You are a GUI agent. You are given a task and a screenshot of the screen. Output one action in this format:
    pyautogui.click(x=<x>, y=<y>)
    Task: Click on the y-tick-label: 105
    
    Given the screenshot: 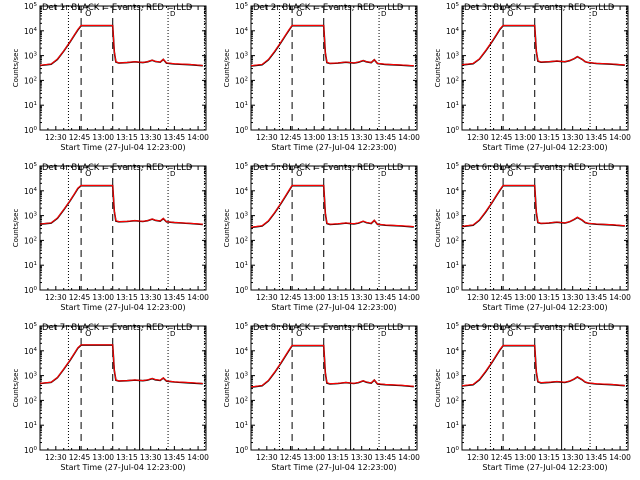 What is the action you would take?
    pyautogui.click(x=453, y=6)
    